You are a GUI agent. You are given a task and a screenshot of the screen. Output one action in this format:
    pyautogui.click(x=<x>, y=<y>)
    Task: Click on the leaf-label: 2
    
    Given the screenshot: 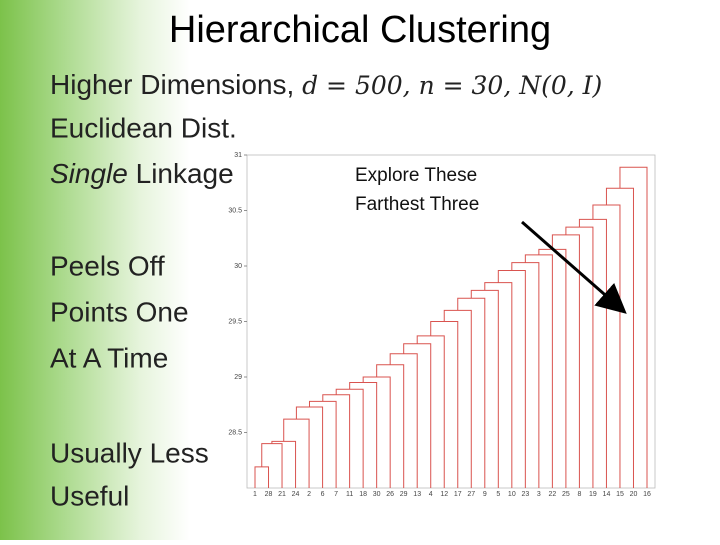 What is the action you would take?
    pyautogui.click(x=309, y=494)
    